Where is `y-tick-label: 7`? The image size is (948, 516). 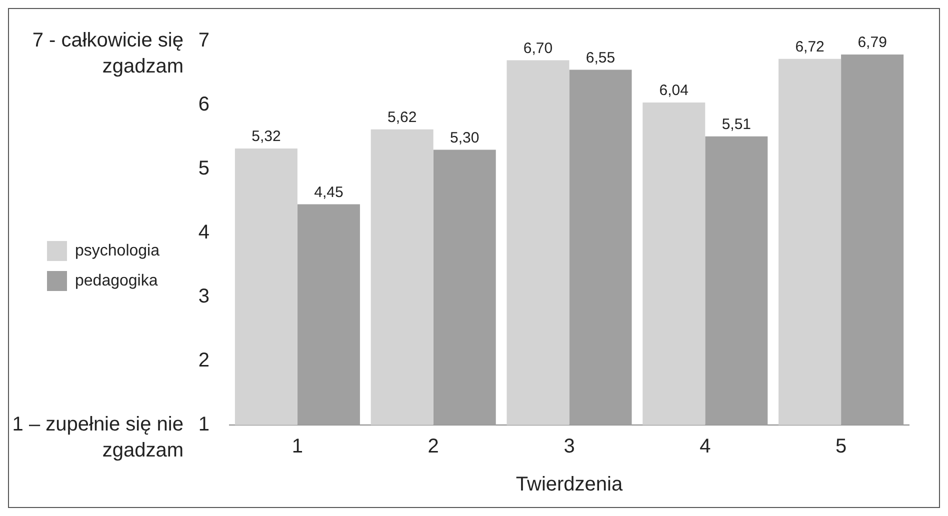 y-tick-label: 7 is located at coordinates (204, 41).